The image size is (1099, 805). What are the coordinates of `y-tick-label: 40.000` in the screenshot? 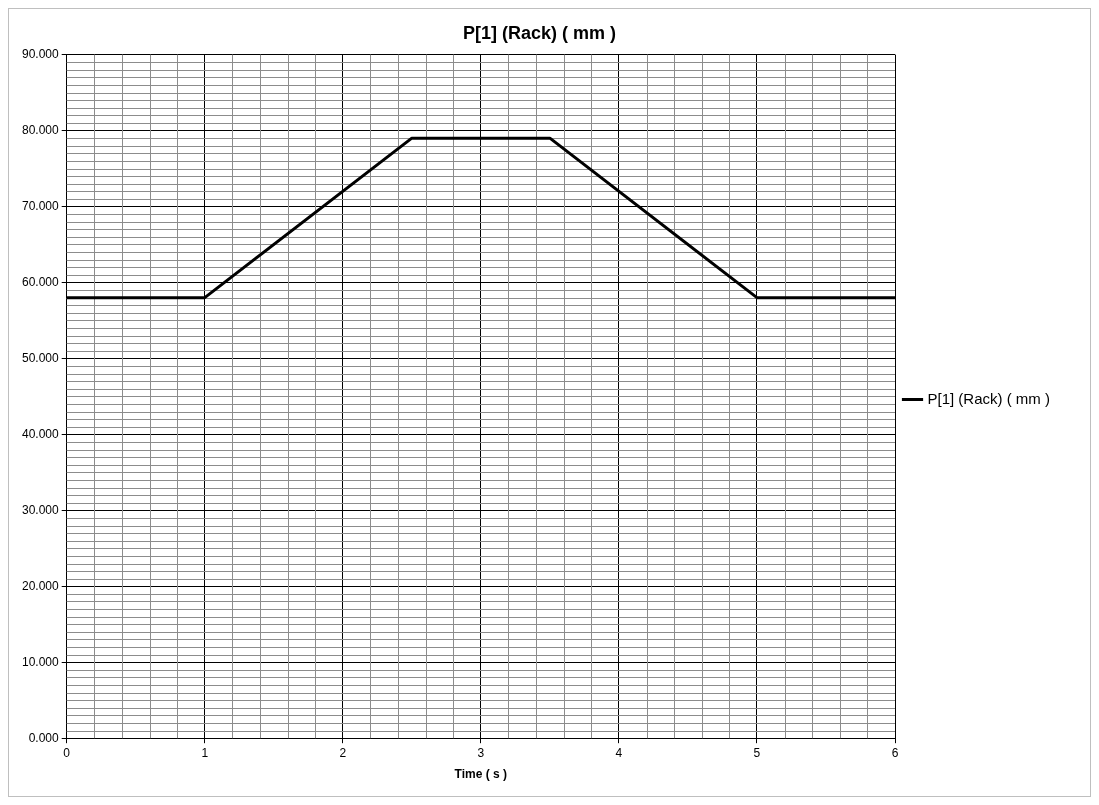 It's located at (41, 433).